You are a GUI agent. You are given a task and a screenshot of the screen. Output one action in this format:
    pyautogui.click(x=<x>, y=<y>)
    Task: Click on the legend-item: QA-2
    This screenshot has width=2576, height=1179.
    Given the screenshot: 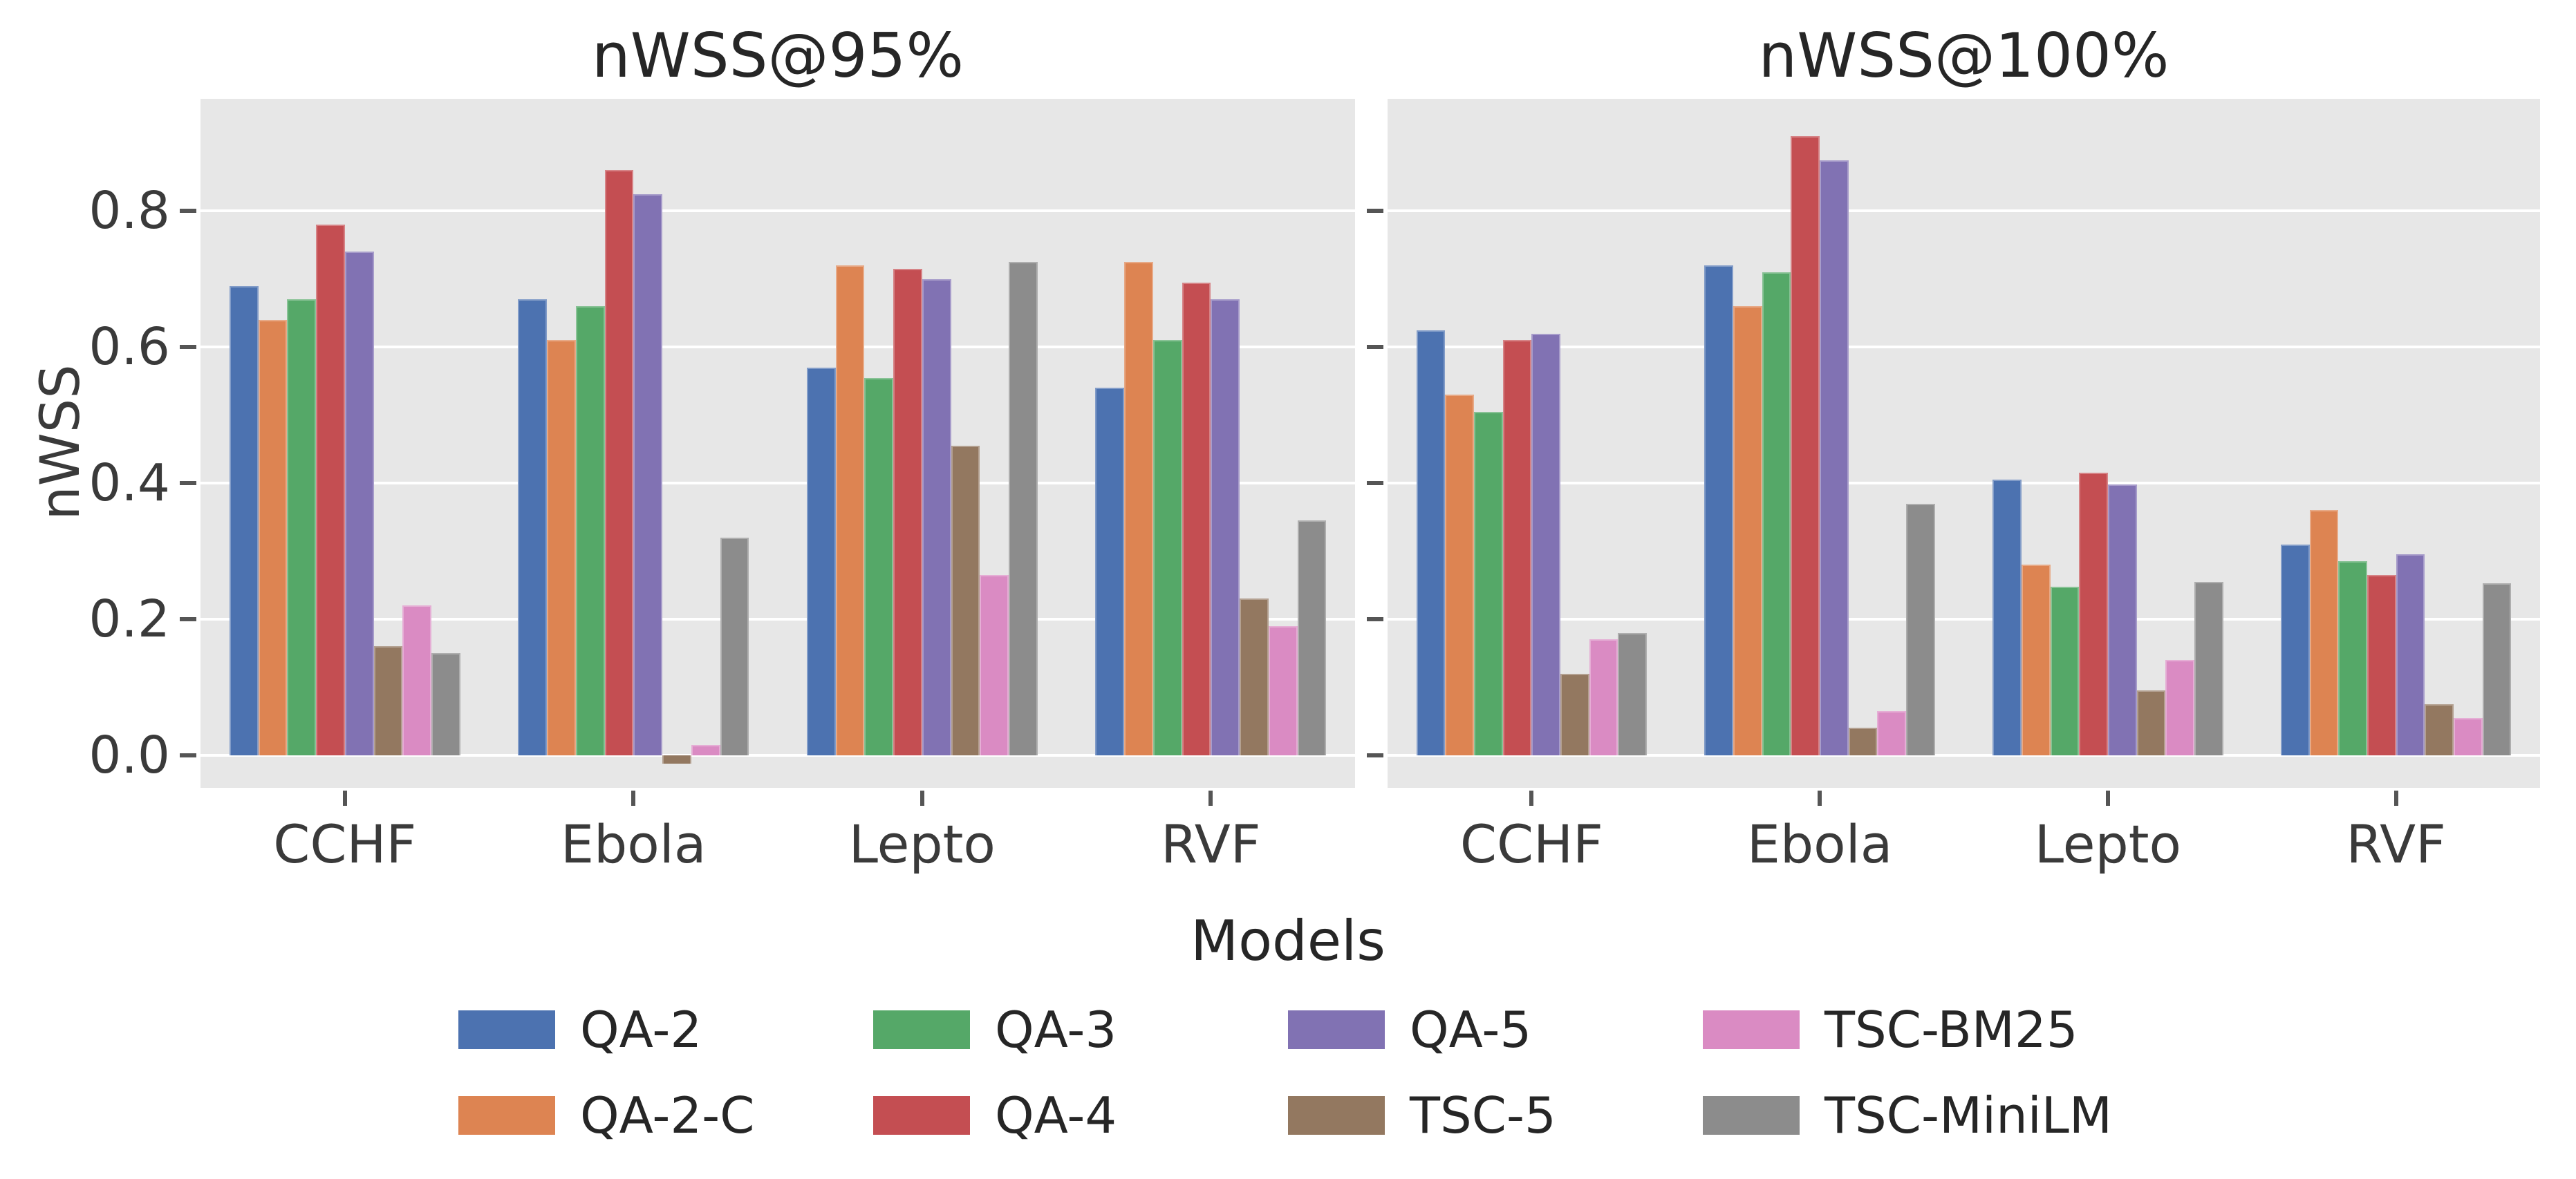 What is the action you would take?
    pyautogui.click(x=580, y=1030)
    